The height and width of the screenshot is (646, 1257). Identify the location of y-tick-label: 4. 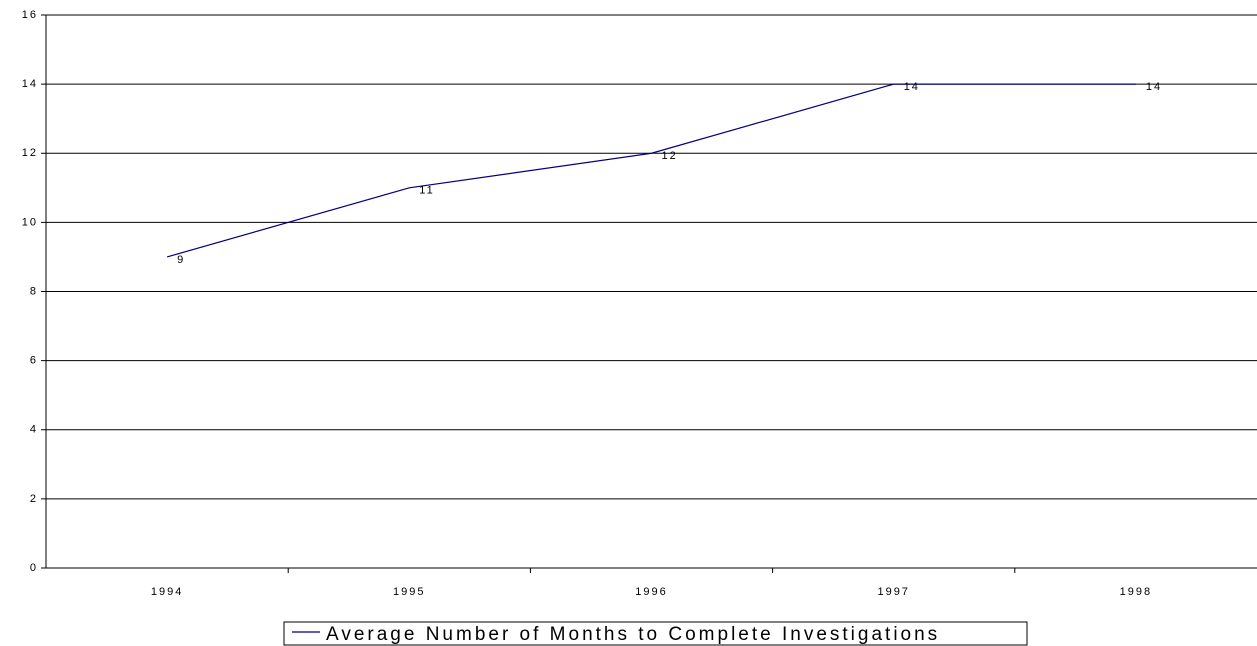
(34, 430).